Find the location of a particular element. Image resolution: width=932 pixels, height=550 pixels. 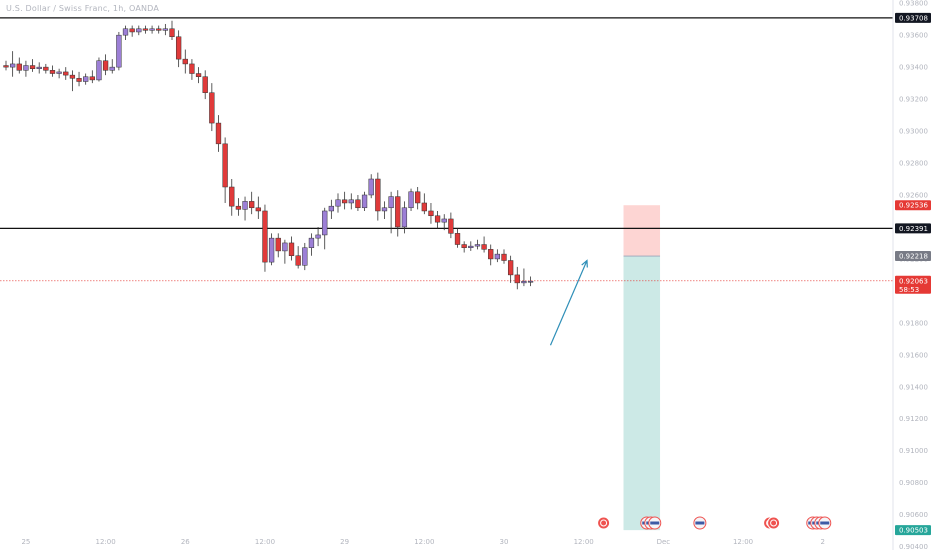

level-tag-upper-bg is located at coordinates (913, 17).